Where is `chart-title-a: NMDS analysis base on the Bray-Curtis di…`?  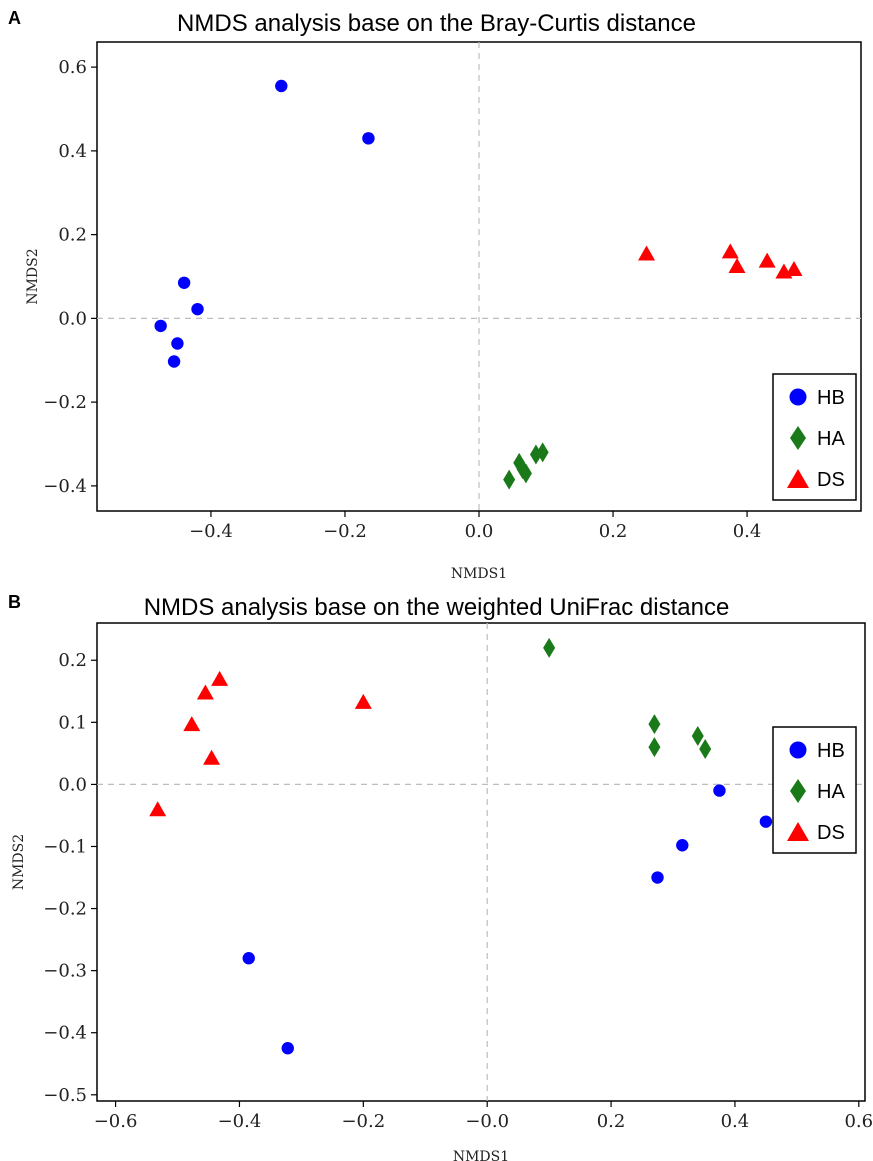
chart-title-a: NMDS analysis base on the Bray-Curtis di… is located at coordinates (436, 23).